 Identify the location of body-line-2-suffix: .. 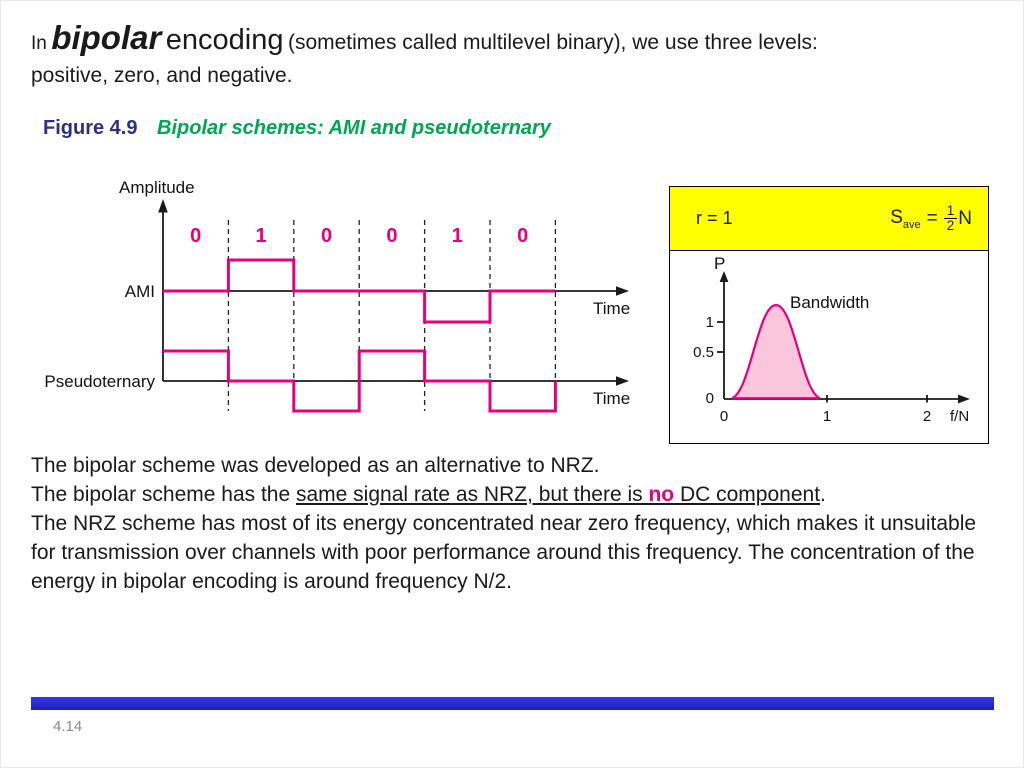
(823, 494).